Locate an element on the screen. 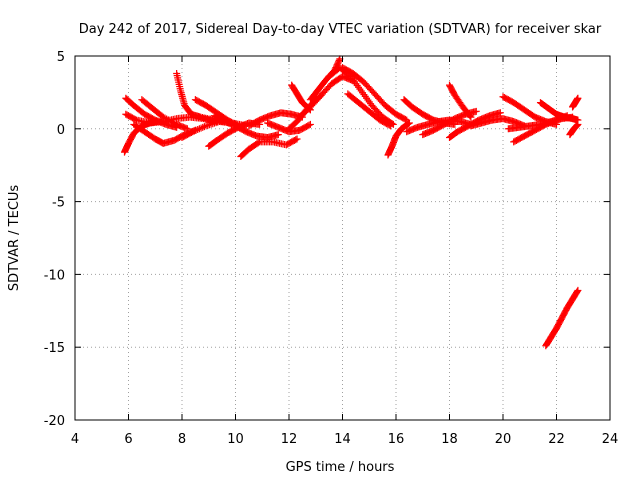  y-tick-label: -20 is located at coordinates (54, 421).